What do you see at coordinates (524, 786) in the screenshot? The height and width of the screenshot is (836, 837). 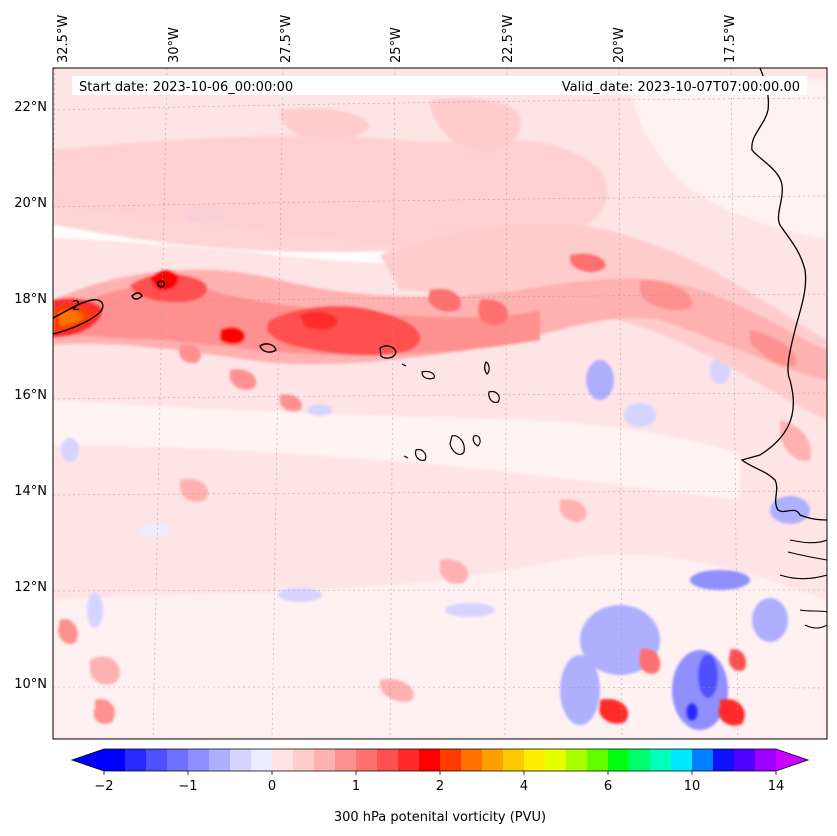 I see `colorbar-tick-label: 4` at bounding box center [524, 786].